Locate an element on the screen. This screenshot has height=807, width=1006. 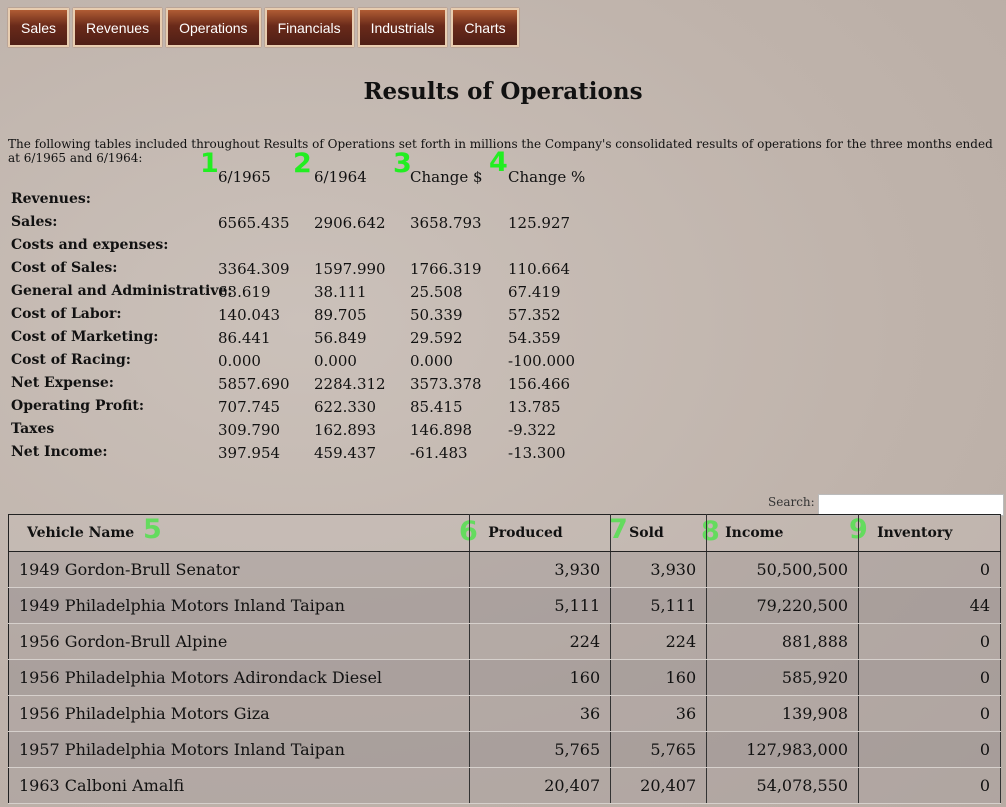
ops-value: -13.300 is located at coordinates (537, 453).